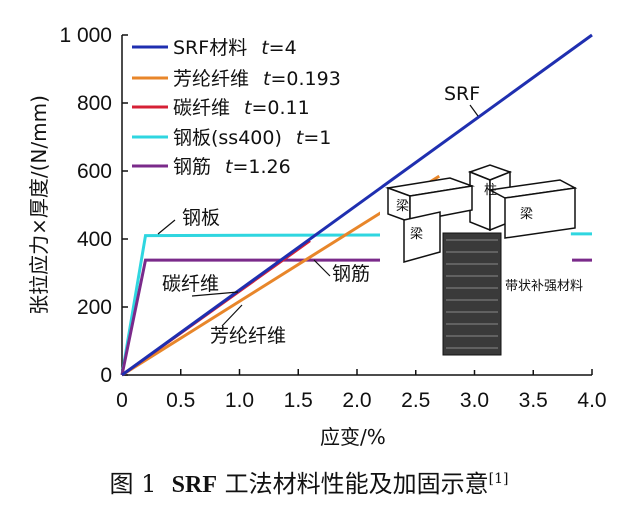 The image size is (618, 518). What do you see at coordinates (133, 484) in the screenshot?
I see `caption-prefix: 图 1` at bounding box center [133, 484].